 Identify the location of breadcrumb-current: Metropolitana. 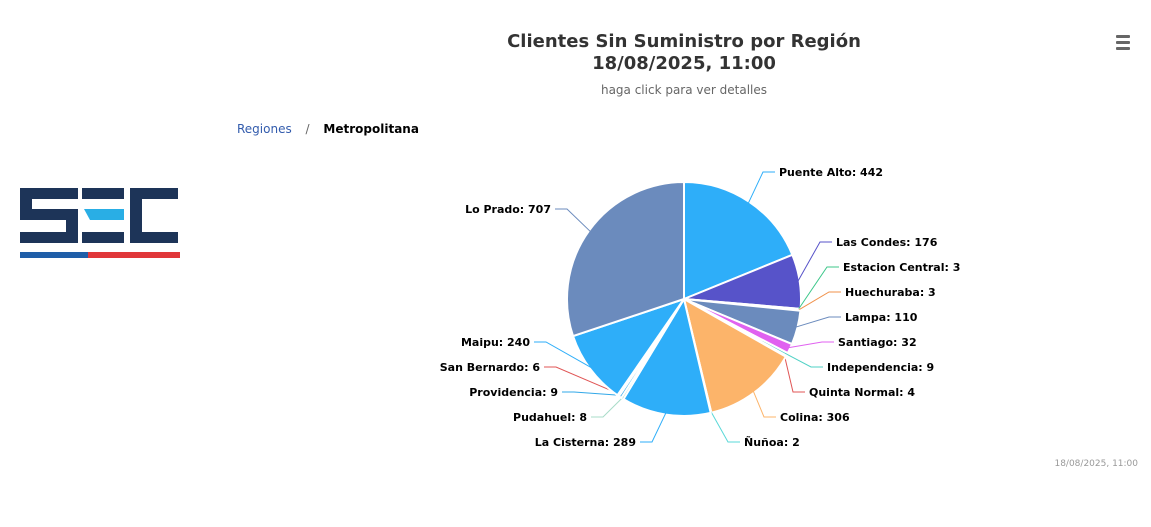
(371, 129).